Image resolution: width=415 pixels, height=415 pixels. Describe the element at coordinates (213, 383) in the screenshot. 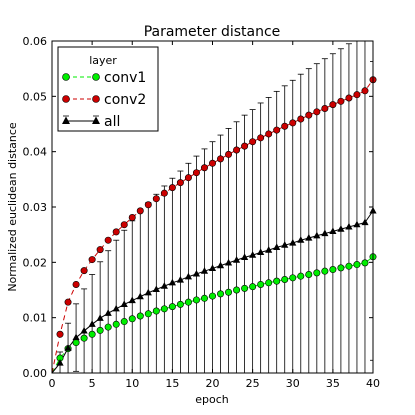

I see `x-tick-label: 20` at that location.